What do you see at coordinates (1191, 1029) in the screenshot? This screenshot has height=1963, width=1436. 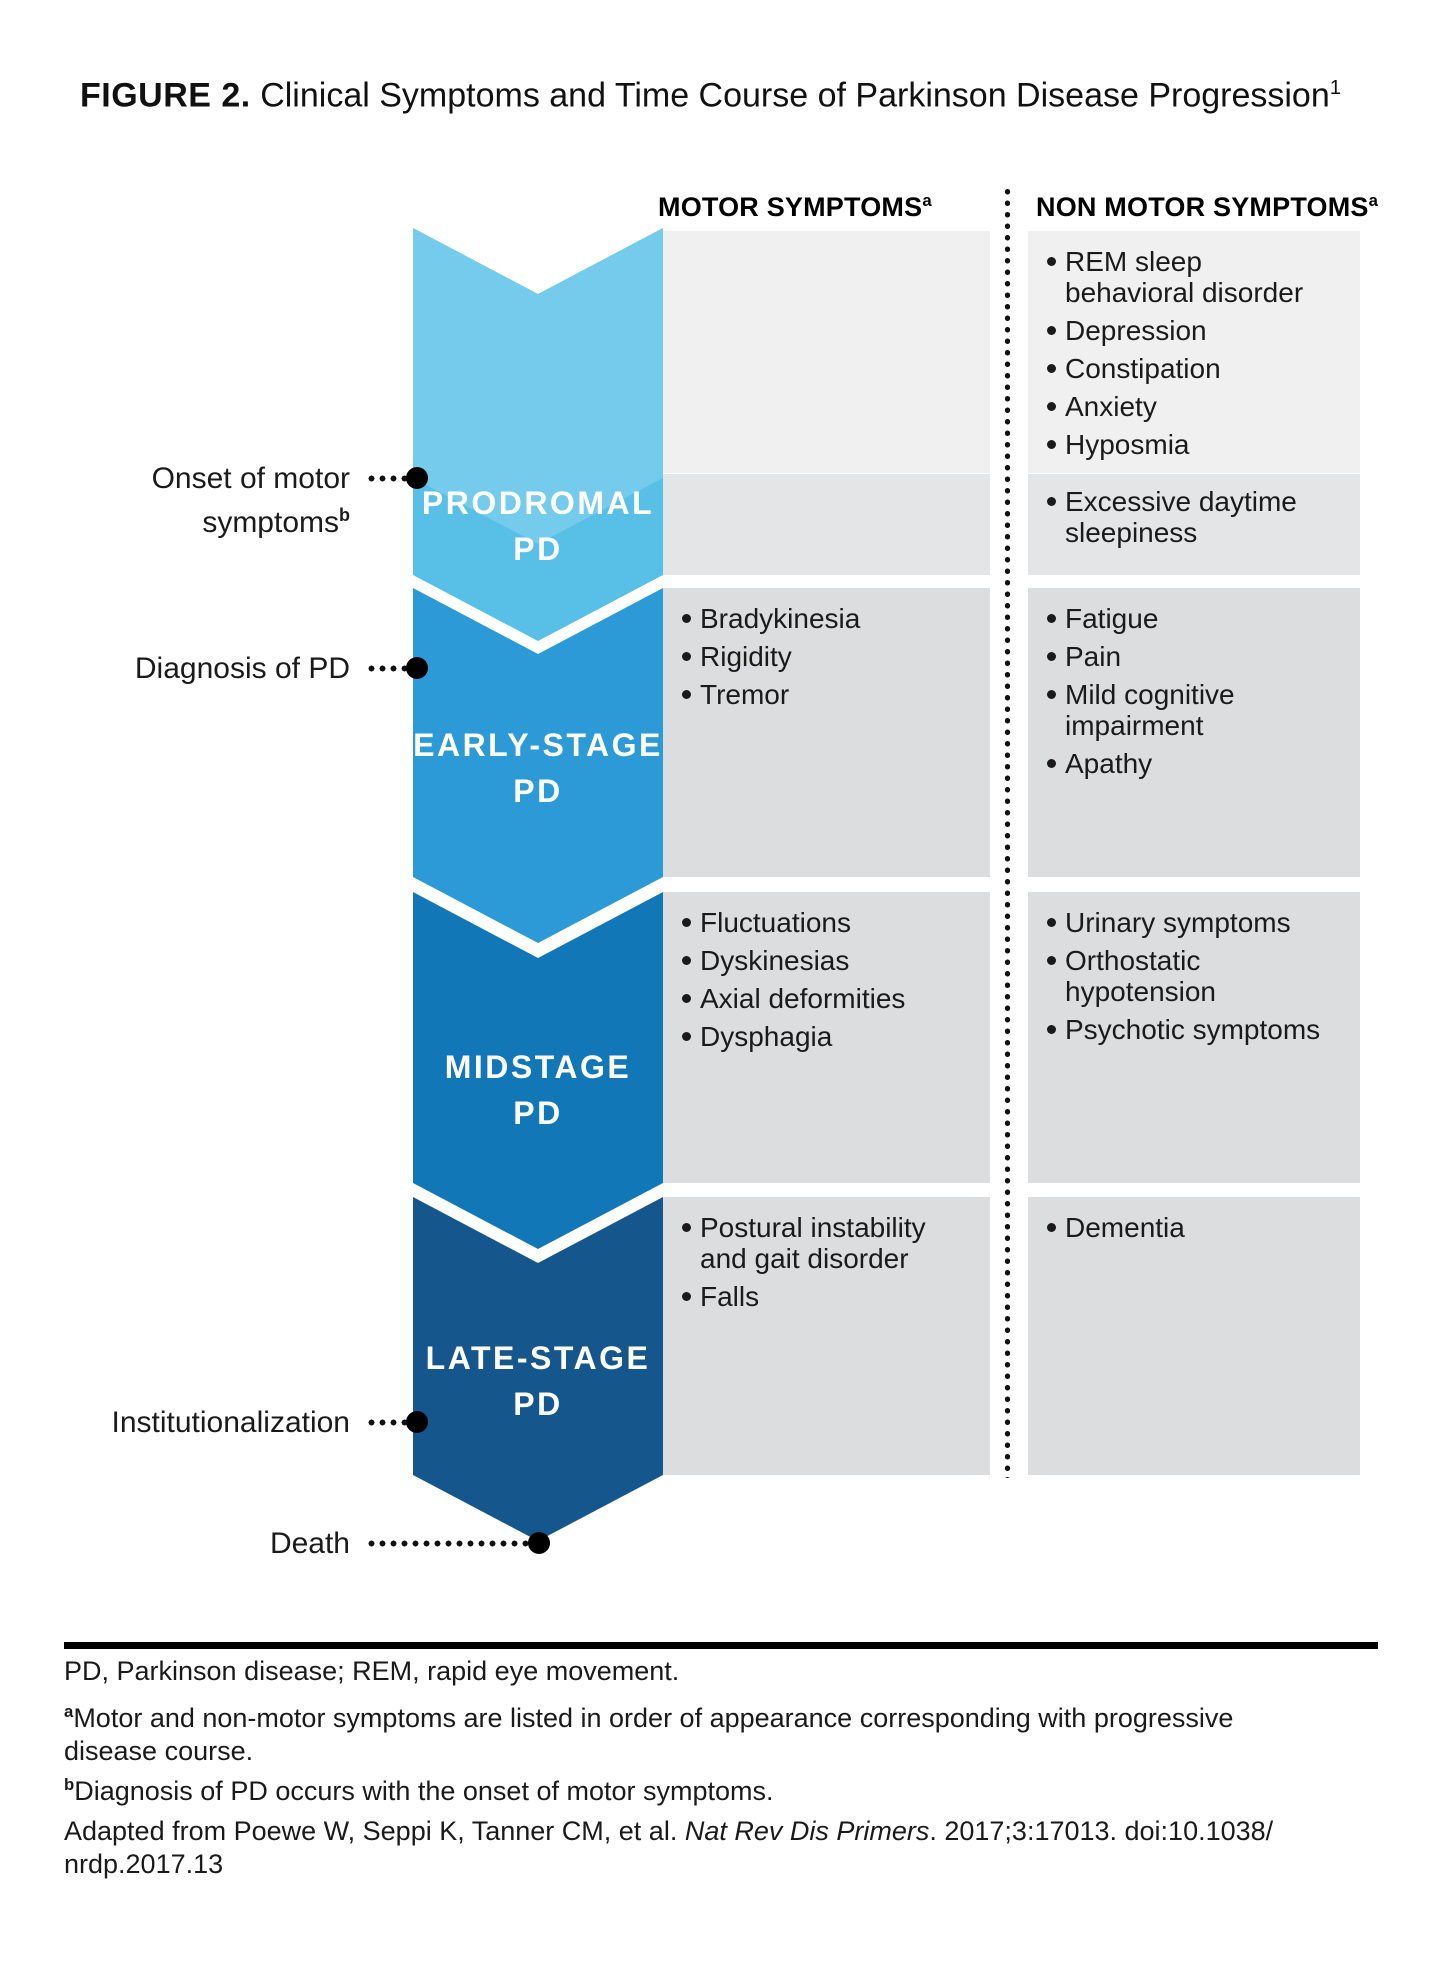 I see `list-item: Psychotic symptoms` at bounding box center [1191, 1029].